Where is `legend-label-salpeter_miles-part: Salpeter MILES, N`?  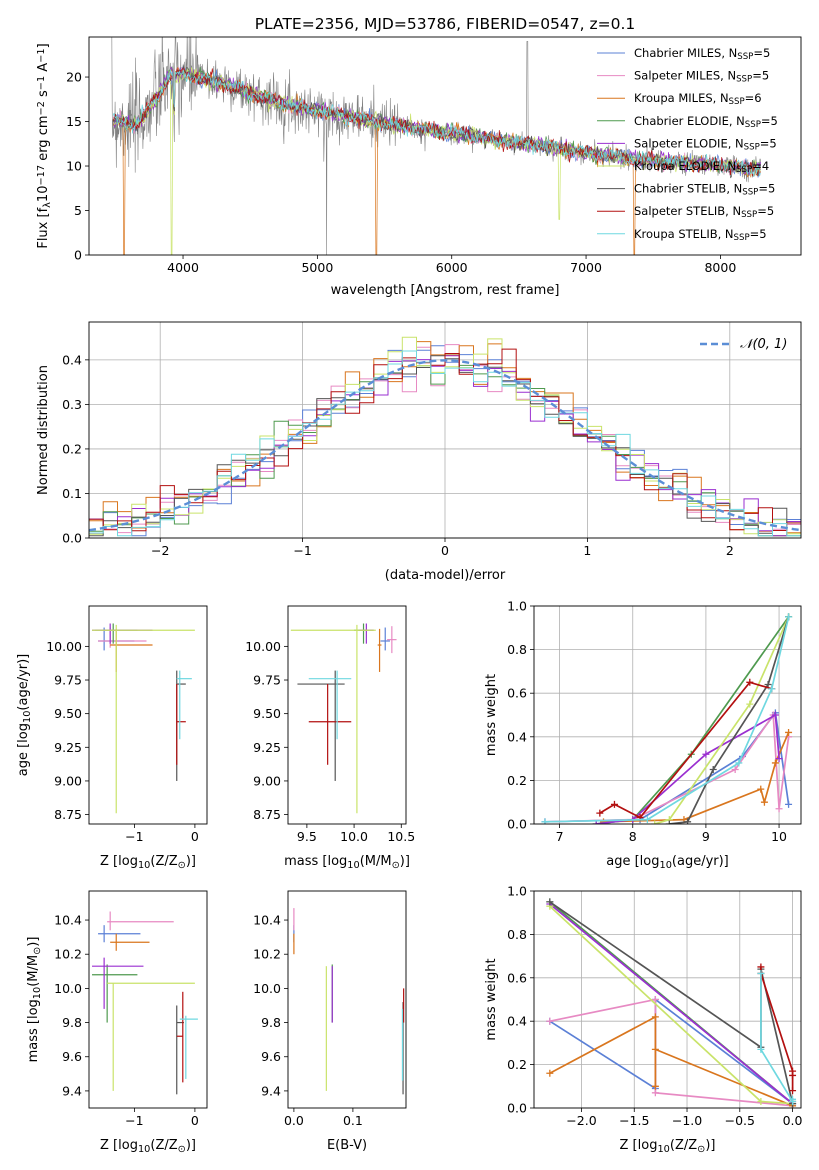 legend-label-salpeter_miles-part: Salpeter MILES, N is located at coordinates (685, 76).